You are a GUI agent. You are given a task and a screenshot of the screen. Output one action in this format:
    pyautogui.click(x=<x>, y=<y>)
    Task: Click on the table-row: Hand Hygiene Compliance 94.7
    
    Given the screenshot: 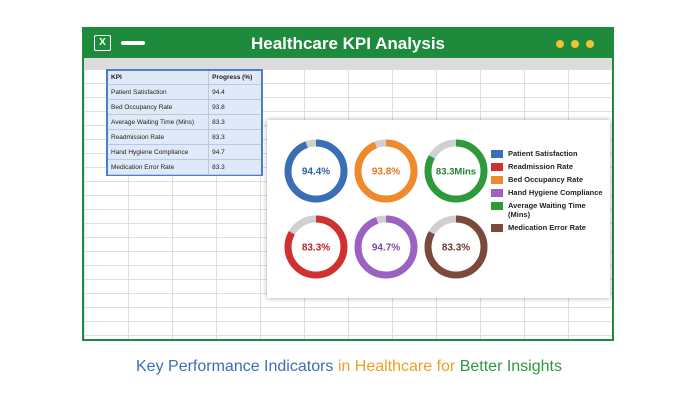 What is the action you would take?
    pyautogui.click(x=184, y=152)
    